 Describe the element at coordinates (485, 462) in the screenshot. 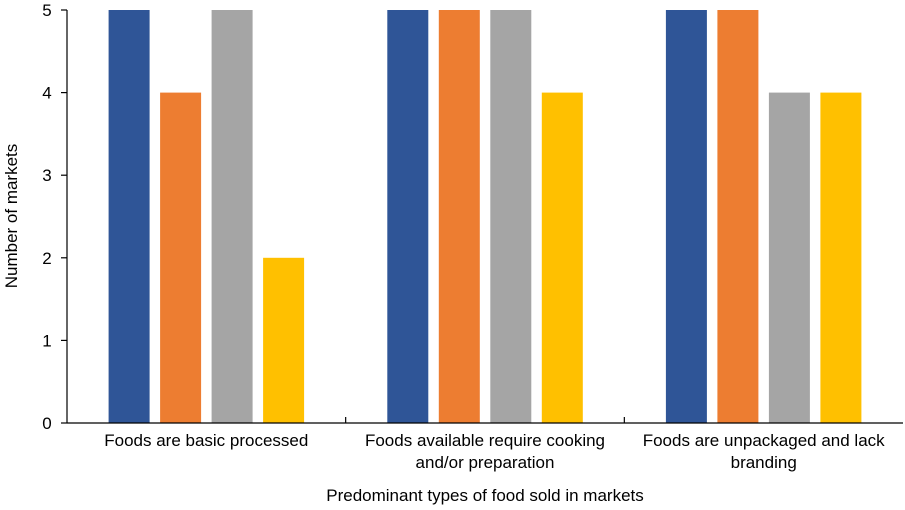

I see `category-label-line: and/or preparation` at that location.